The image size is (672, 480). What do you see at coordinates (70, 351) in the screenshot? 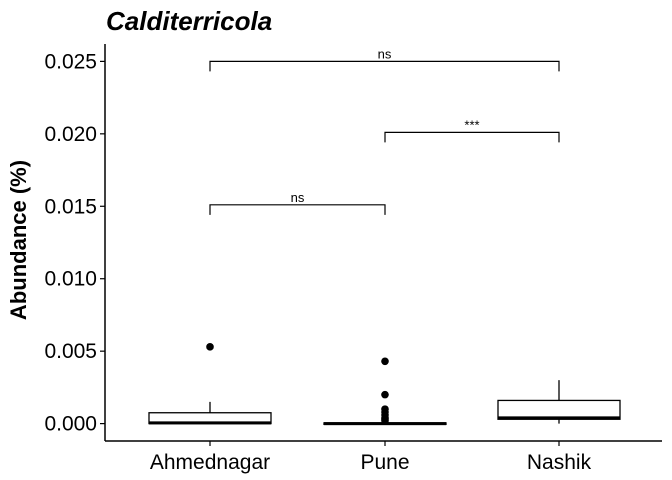
I see `y-tick-label: 0.005` at bounding box center [70, 351].